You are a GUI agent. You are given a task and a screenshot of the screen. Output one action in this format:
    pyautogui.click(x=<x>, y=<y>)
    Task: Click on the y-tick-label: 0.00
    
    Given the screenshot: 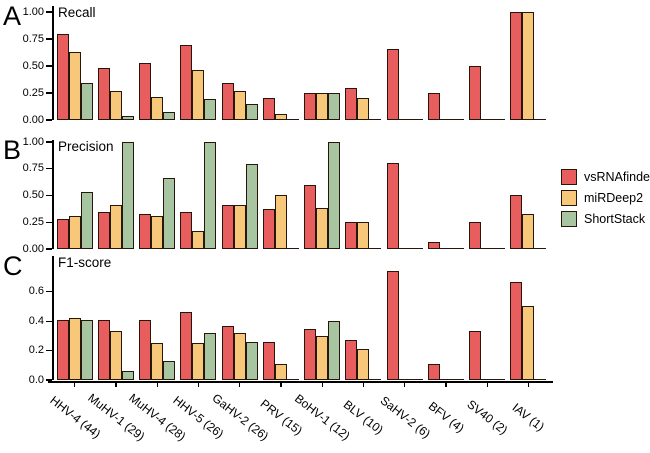 What is the action you would take?
    pyautogui.click(x=33, y=248)
    